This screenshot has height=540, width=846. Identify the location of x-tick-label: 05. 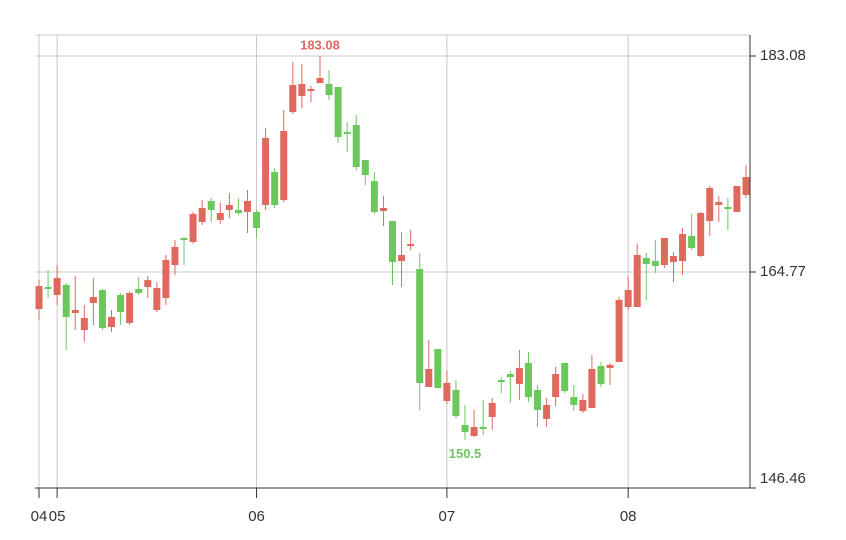
(57, 516).